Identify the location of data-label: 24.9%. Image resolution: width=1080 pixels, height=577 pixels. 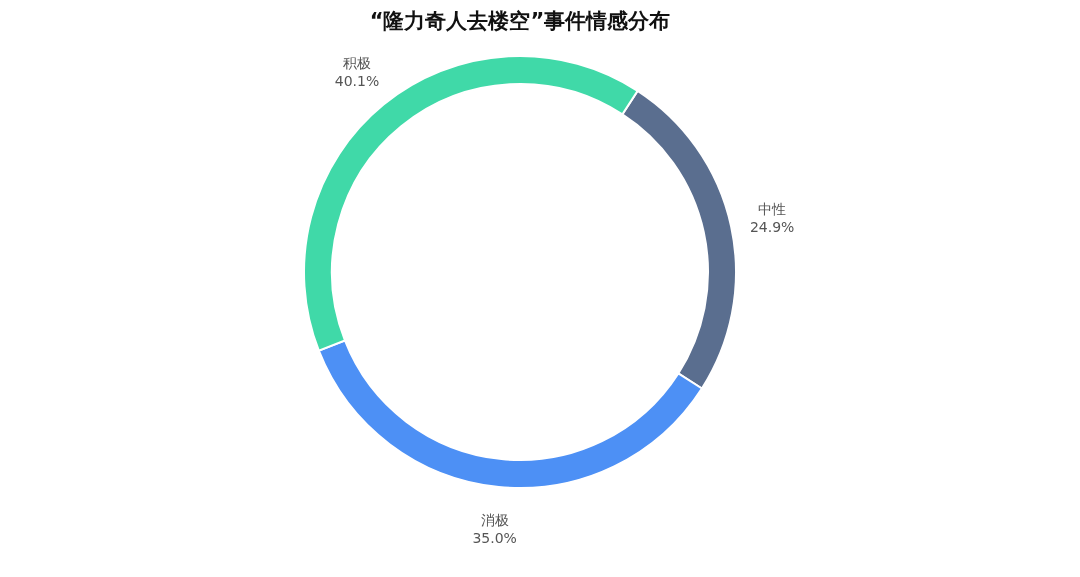
(772, 226).